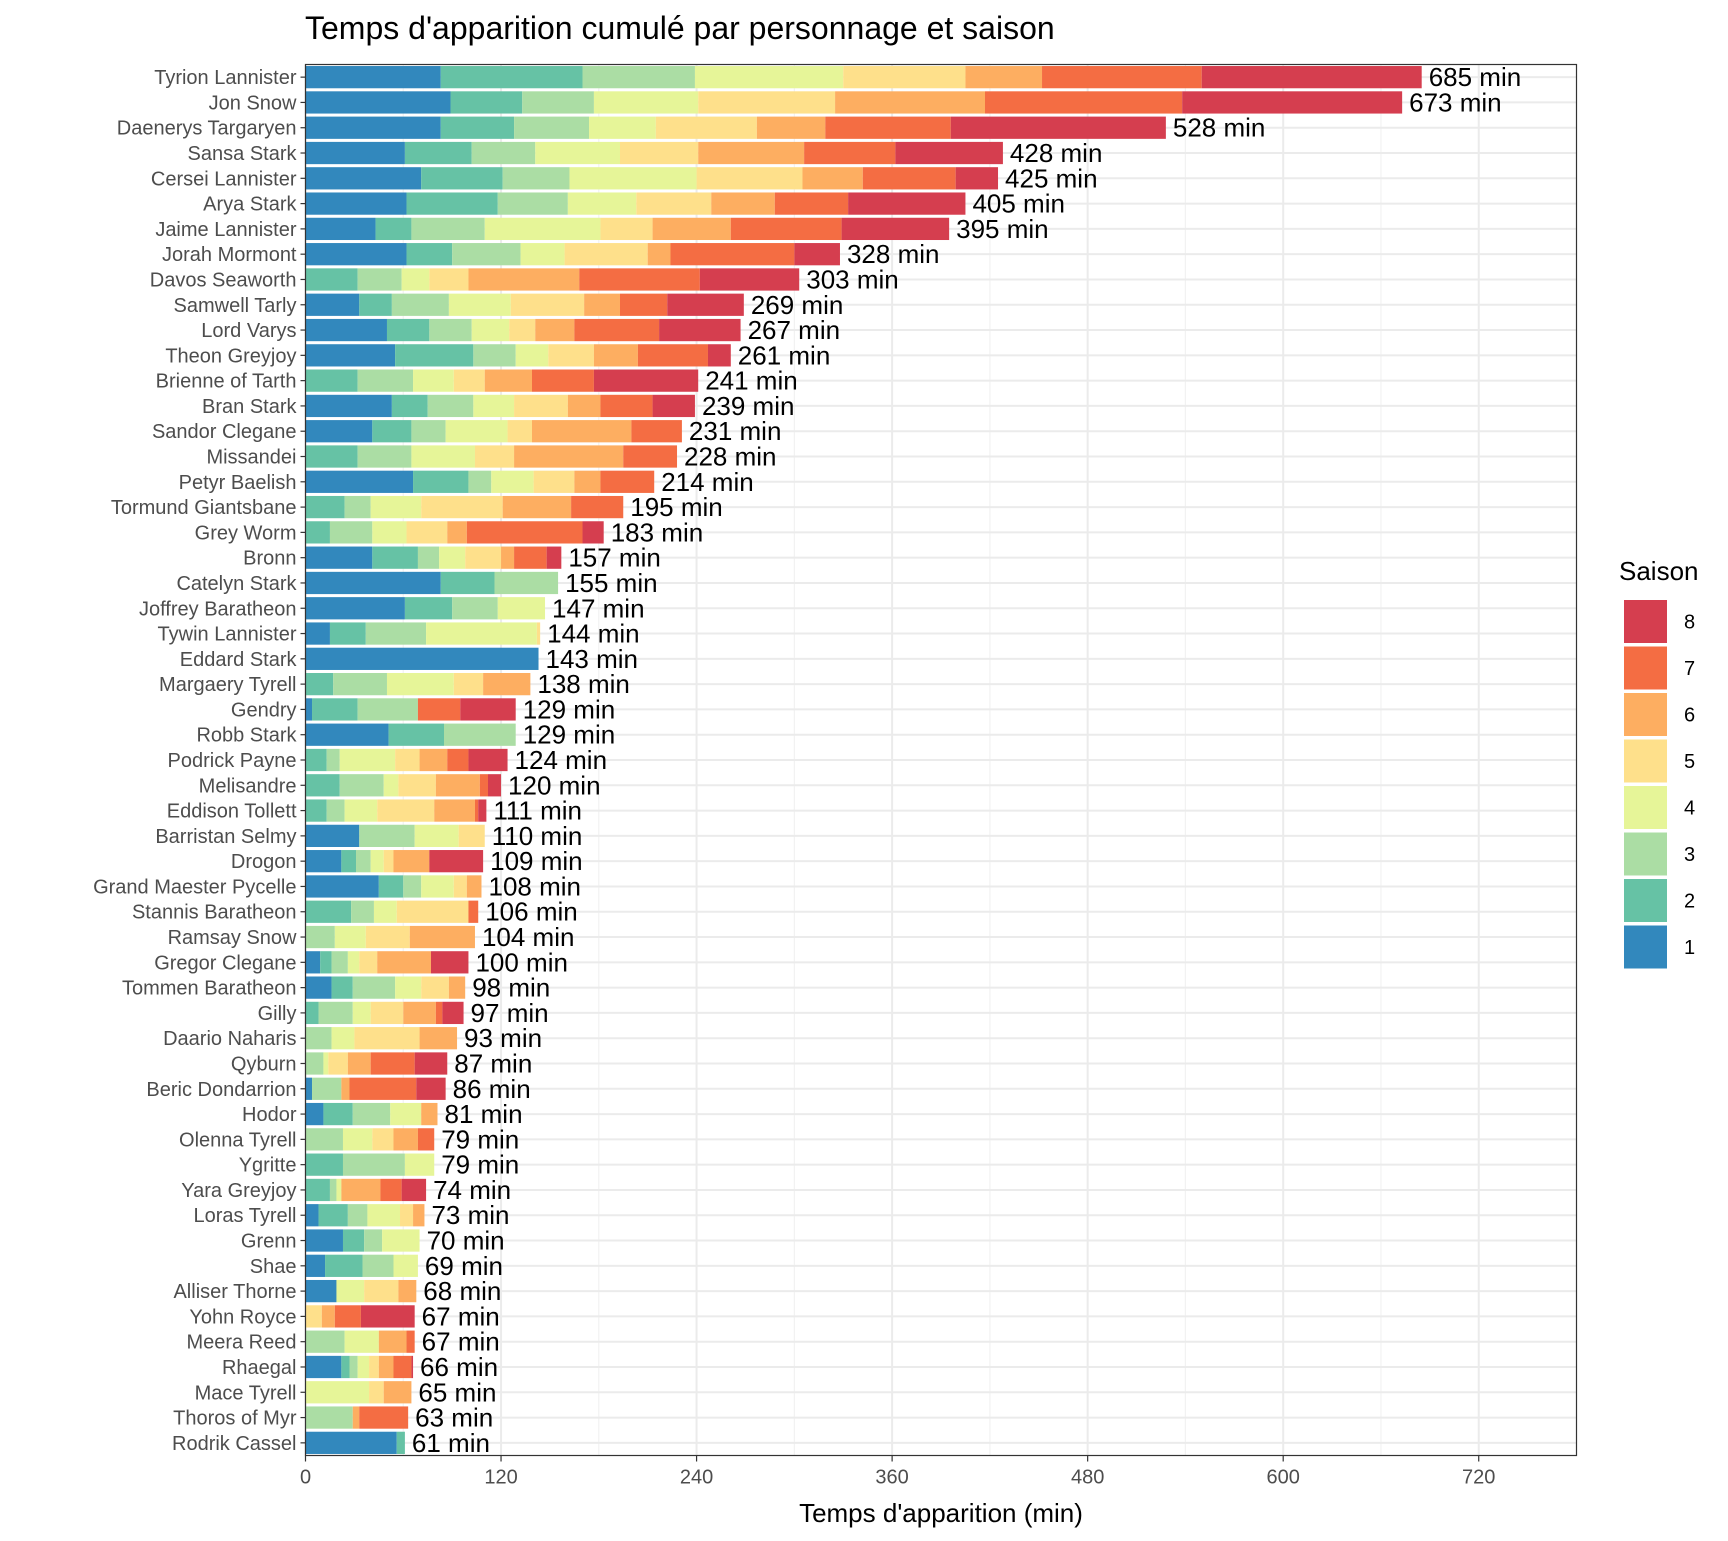 This screenshot has height=1541, width=1728. What do you see at coordinates (268, 1166) in the screenshot?
I see `y-tick-label: Ygritte` at bounding box center [268, 1166].